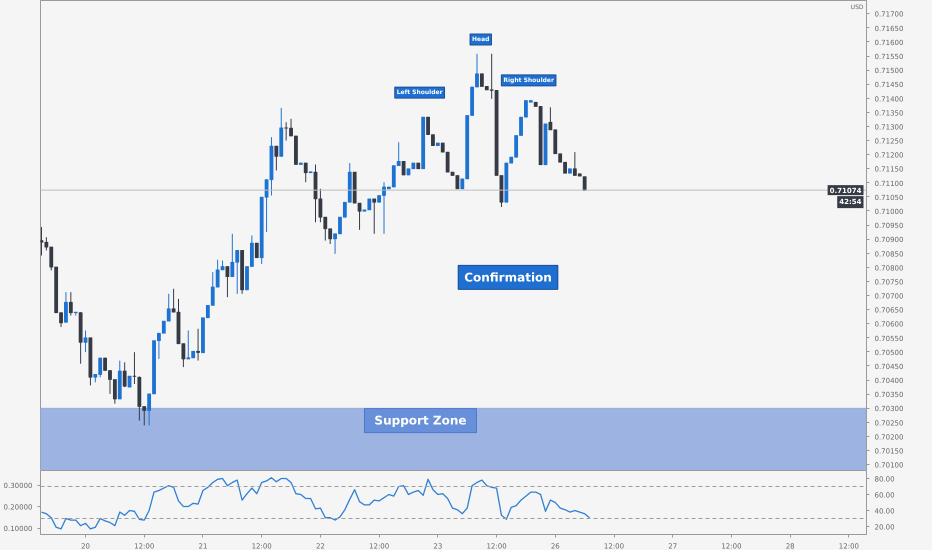 This screenshot has width=932, height=550. Describe the element at coordinates (508, 277) in the screenshot. I see `annotation: Confirmation` at that location.